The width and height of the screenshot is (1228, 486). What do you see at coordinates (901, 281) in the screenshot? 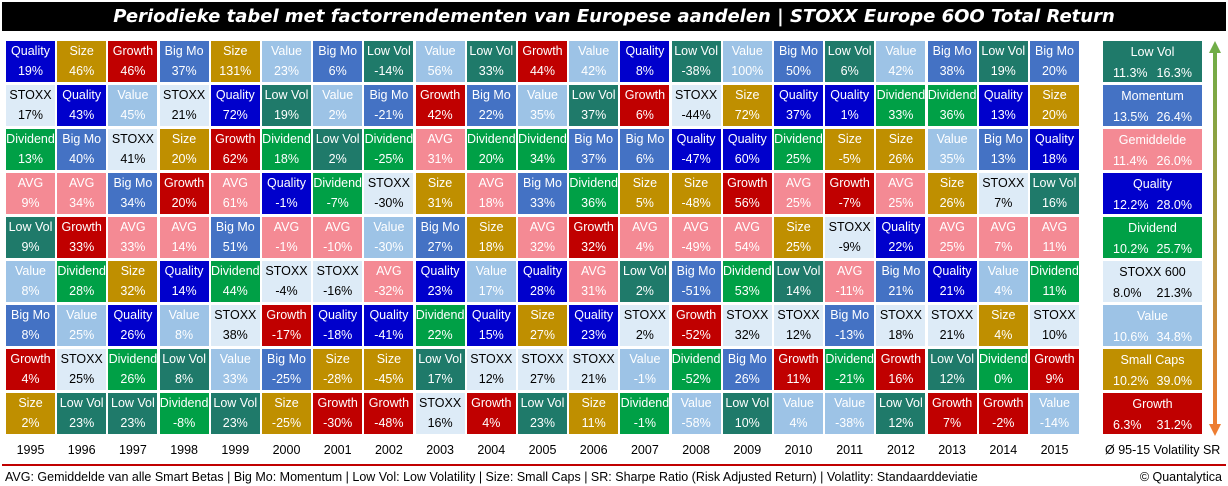
I see `factor-cell: Big Mo 21%` at bounding box center [901, 281].